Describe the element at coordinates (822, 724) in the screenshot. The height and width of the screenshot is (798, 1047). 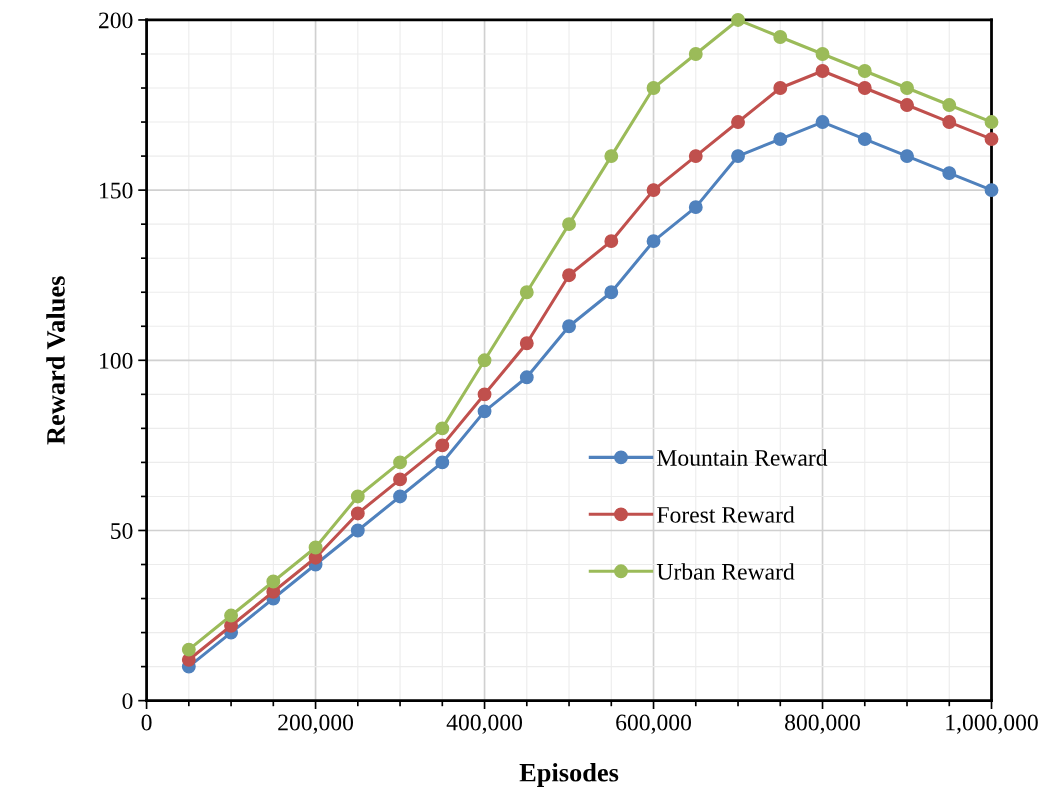
I see `x-tick-label: 800,000` at that location.